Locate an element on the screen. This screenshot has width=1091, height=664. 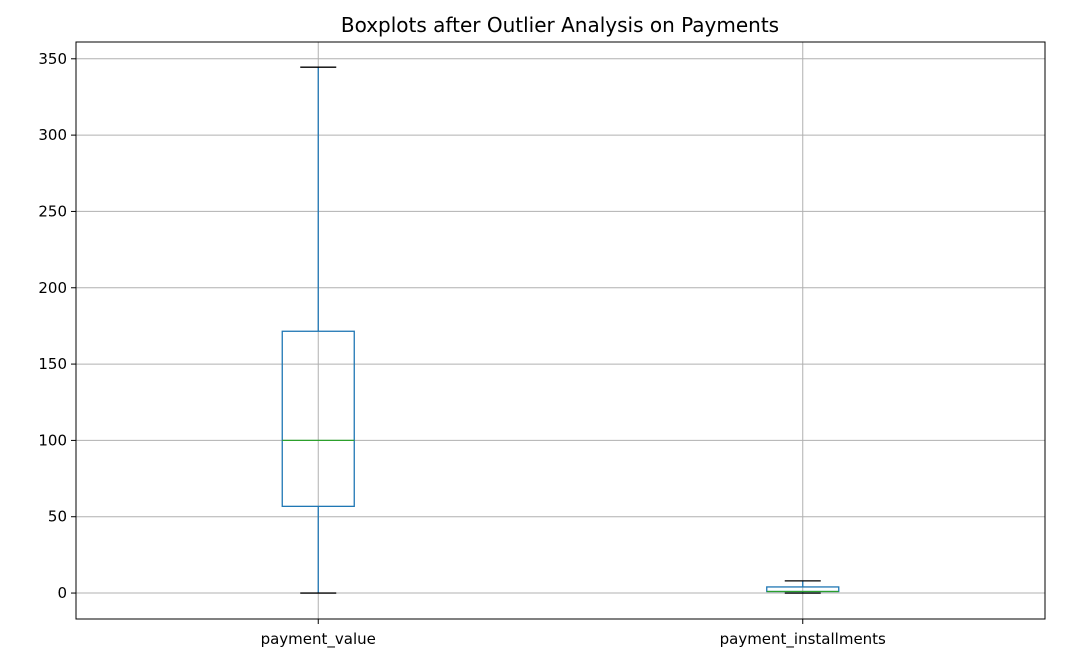
y-tick-label: 50 is located at coordinates (57, 517).